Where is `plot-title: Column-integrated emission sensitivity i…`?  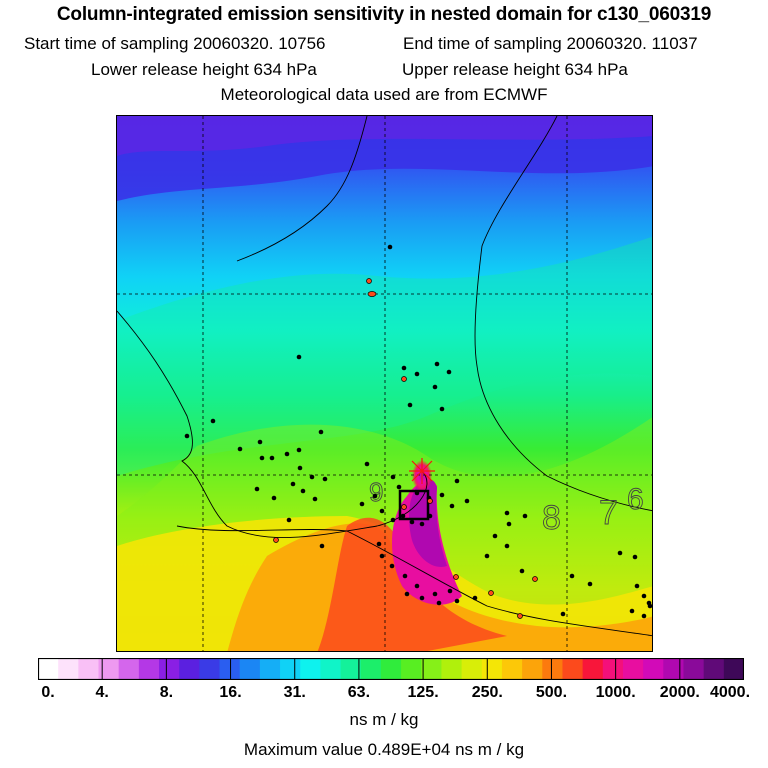 plot-title: Column-integrated emission sensitivity i… is located at coordinates (384, 14).